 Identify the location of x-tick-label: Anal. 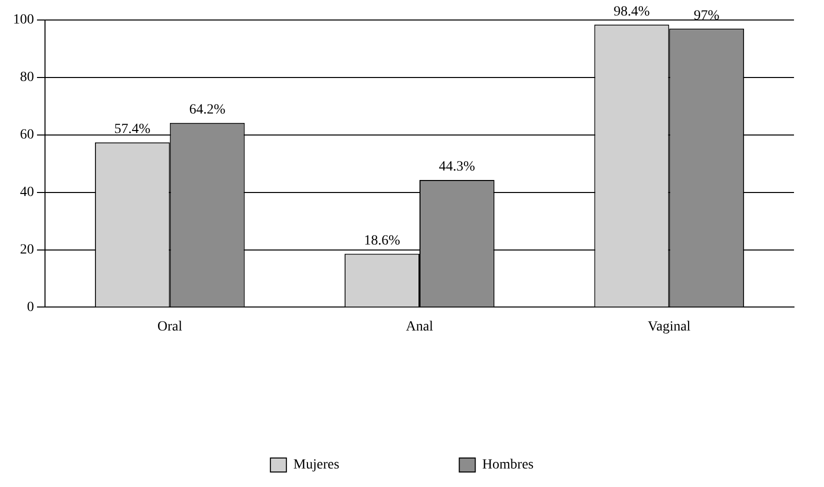
(420, 326).